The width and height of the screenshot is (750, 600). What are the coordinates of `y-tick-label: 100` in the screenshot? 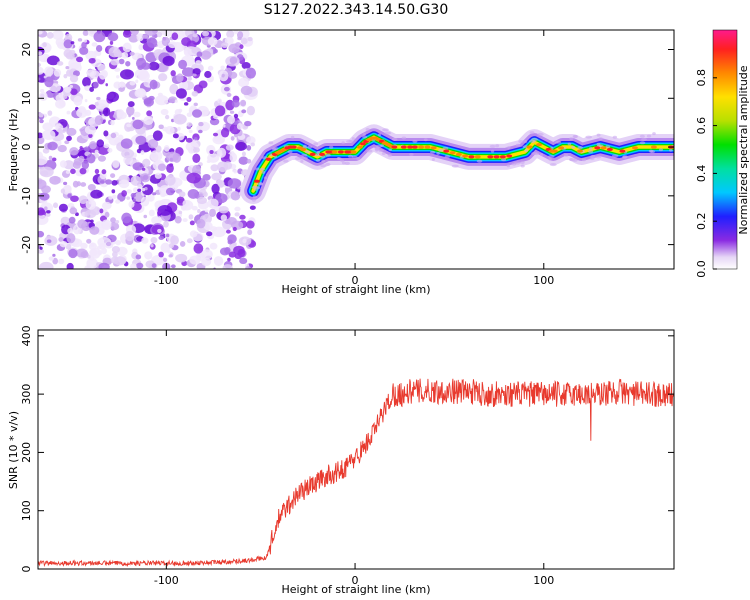 It's located at (26, 510).